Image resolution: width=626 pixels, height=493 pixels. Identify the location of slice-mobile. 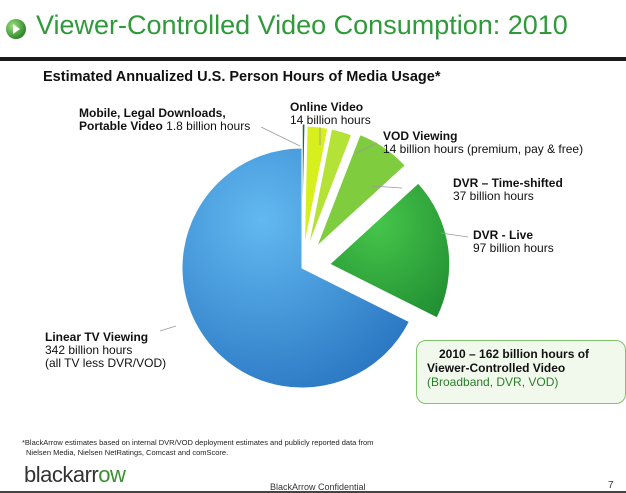
(303, 184).